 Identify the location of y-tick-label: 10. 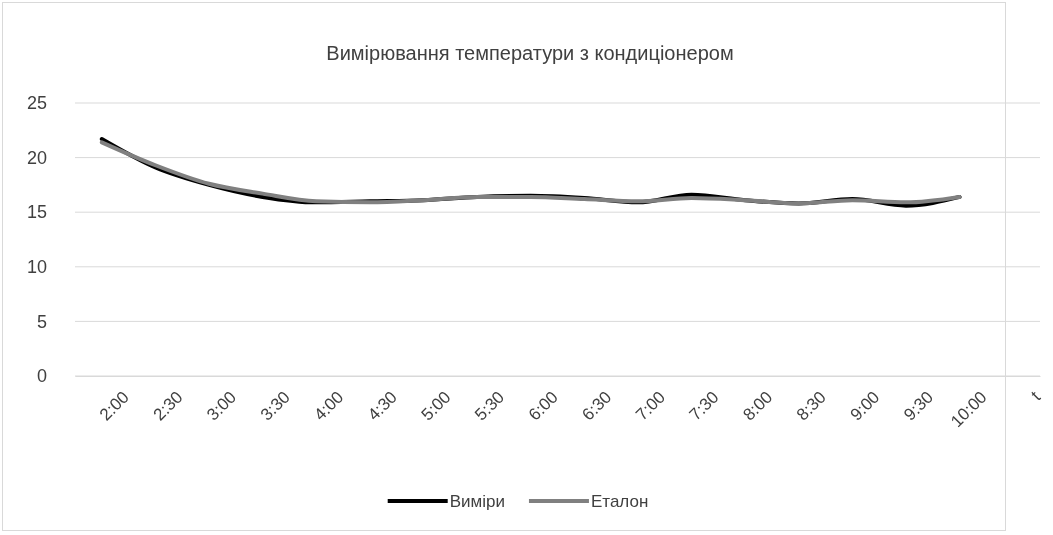
(36, 267).